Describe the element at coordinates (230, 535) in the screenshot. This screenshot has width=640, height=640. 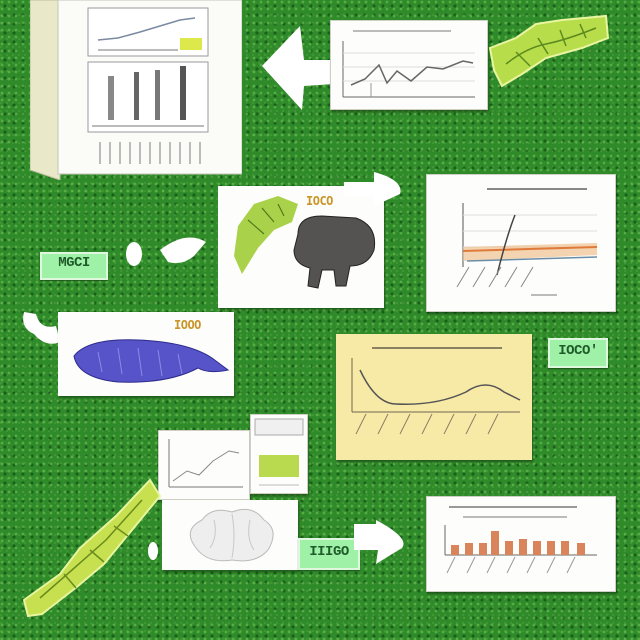
I see `brain-illustration-card` at that location.